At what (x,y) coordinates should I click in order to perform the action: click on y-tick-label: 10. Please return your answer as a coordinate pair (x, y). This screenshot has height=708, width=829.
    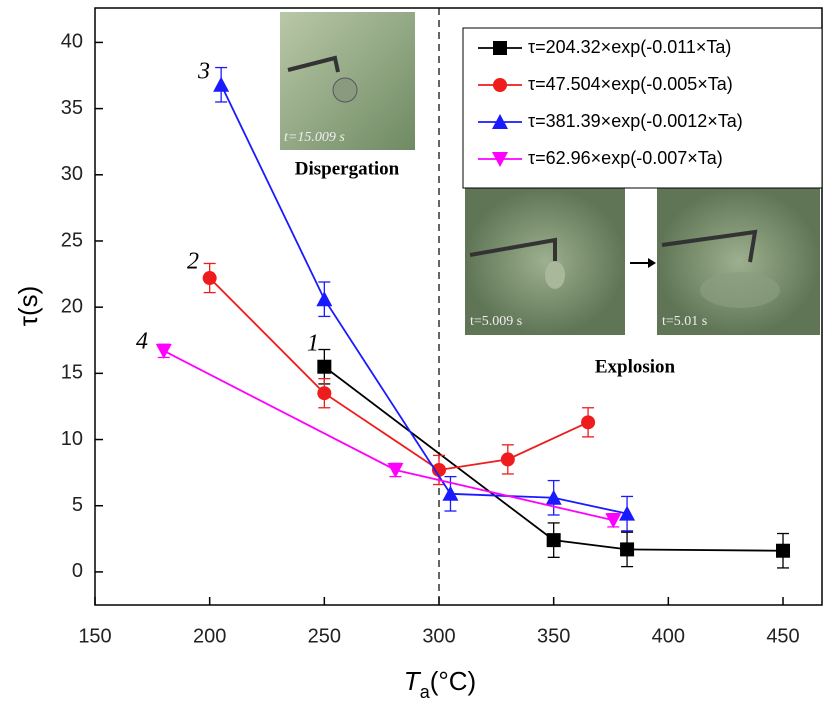
    Looking at the image, I should click on (72, 439).